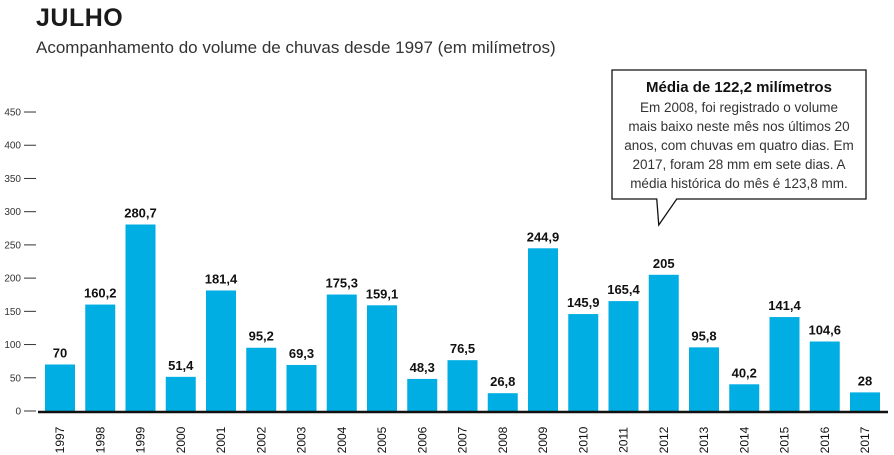  I want to click on value-label-1997: 70, so click(60, 352).